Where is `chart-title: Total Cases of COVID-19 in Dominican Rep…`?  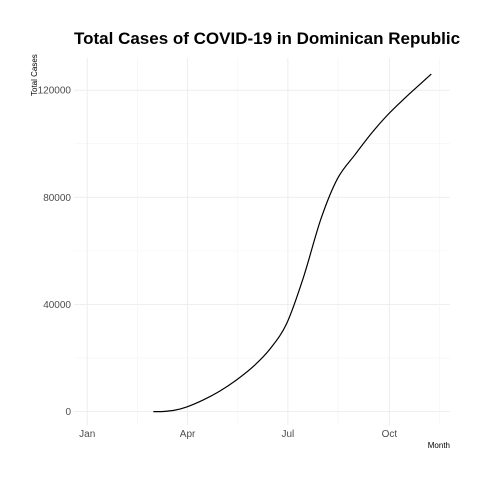
chart-title: Total Cases of COVID-19 in Dominican Rep… is located at coordinates (267, 38).